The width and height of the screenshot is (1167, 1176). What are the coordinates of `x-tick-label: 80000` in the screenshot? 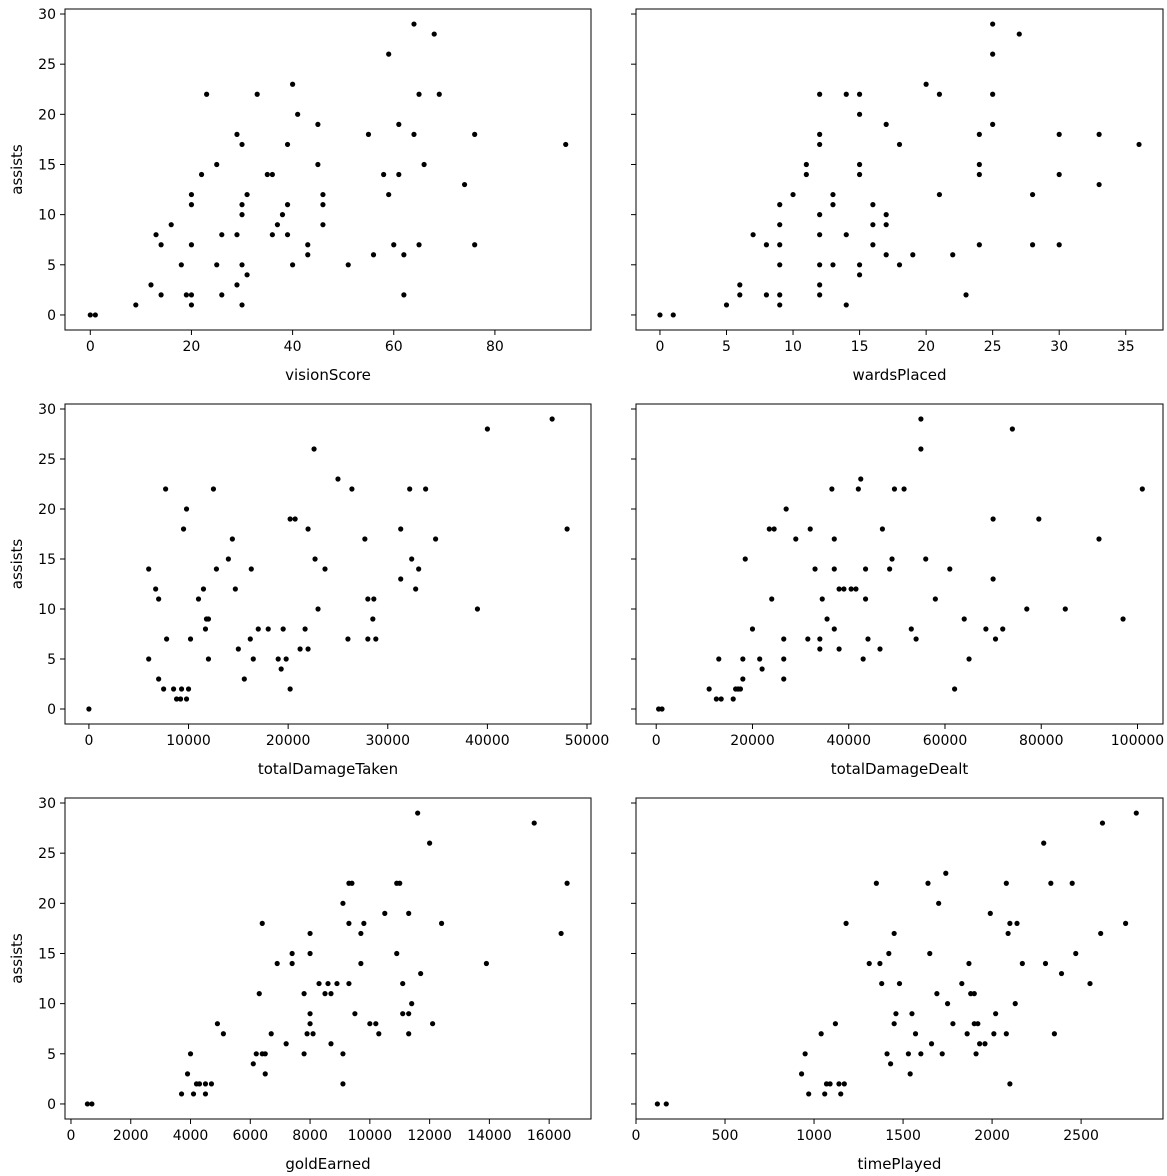 It's located at (1041, 741).